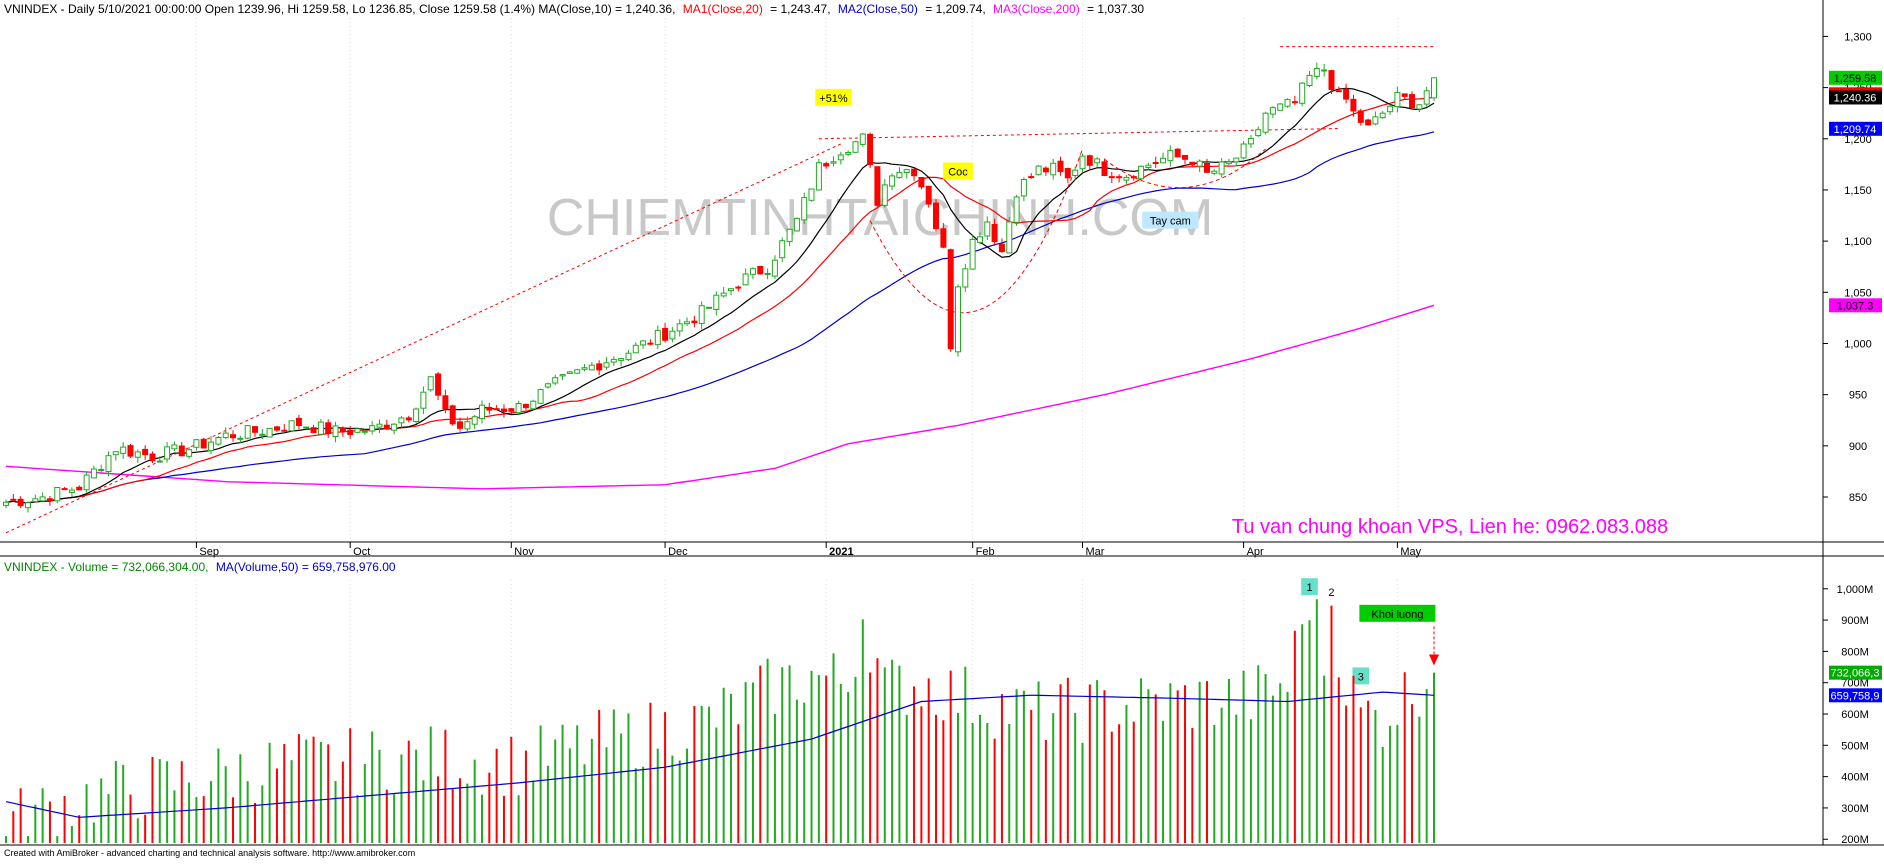 Image resolution: width=1884 pixels, height=864 pixels. What do you see at coordinates (878, 9) in the screenshot?
I see `header-ma2-label: MA2(Close,50)` at bounding box center [878, 9].